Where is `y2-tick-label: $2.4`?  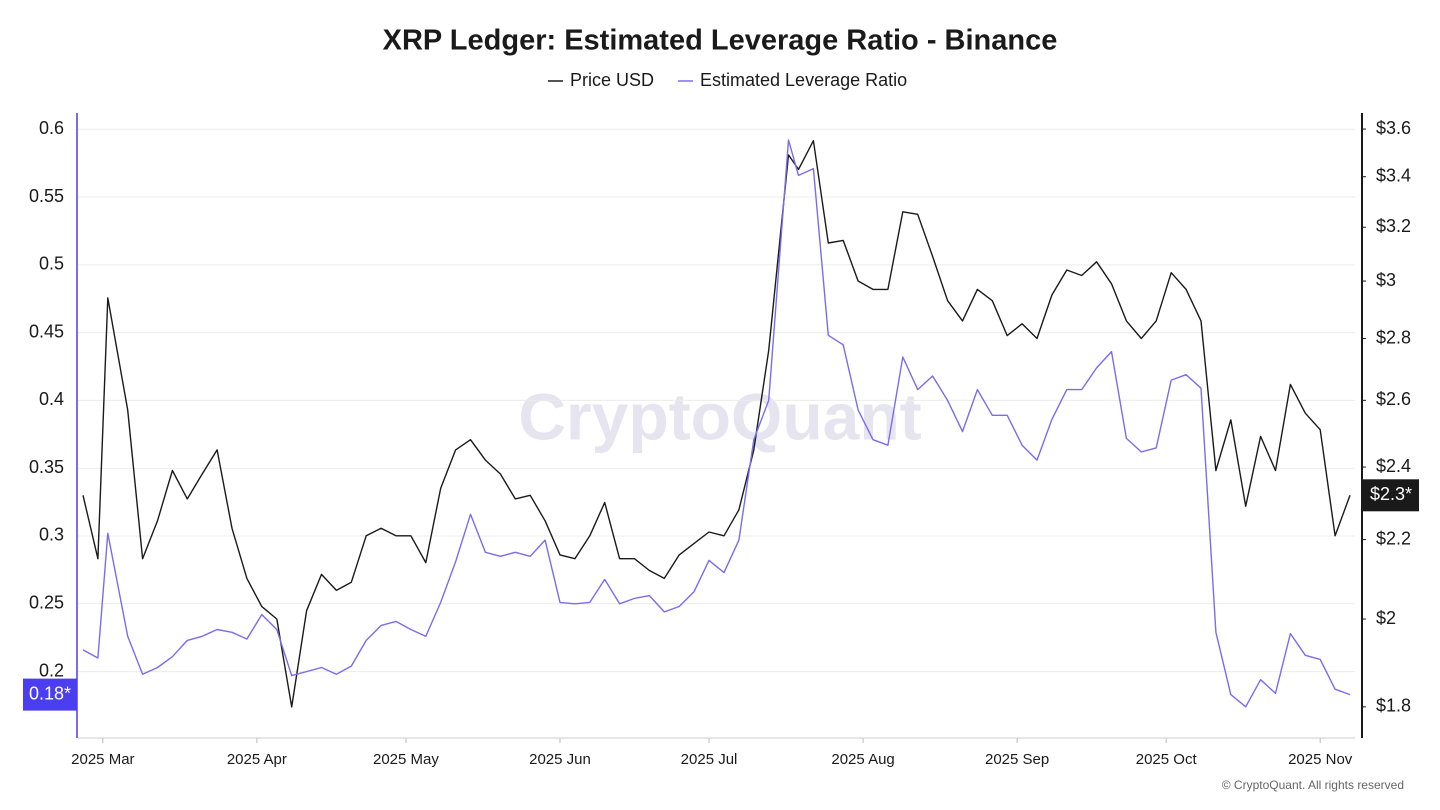
y2-tick-label: $2.4 is located at coordinates (1393, 466).